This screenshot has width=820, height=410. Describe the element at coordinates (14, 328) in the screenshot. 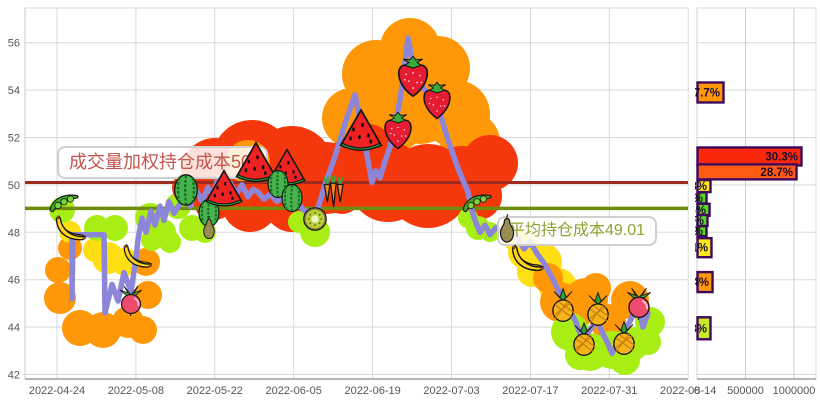

I see `y-axis-tick-label: 44` at that location.